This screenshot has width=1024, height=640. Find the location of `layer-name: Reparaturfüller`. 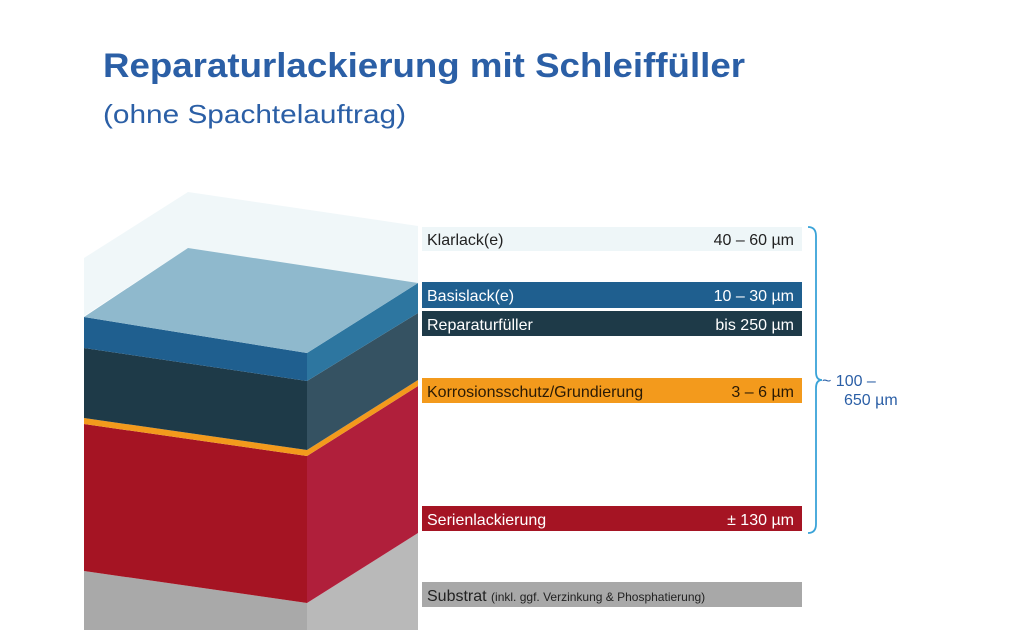

layer-name: Reparaturfüller is located at coordinates (480, 325).